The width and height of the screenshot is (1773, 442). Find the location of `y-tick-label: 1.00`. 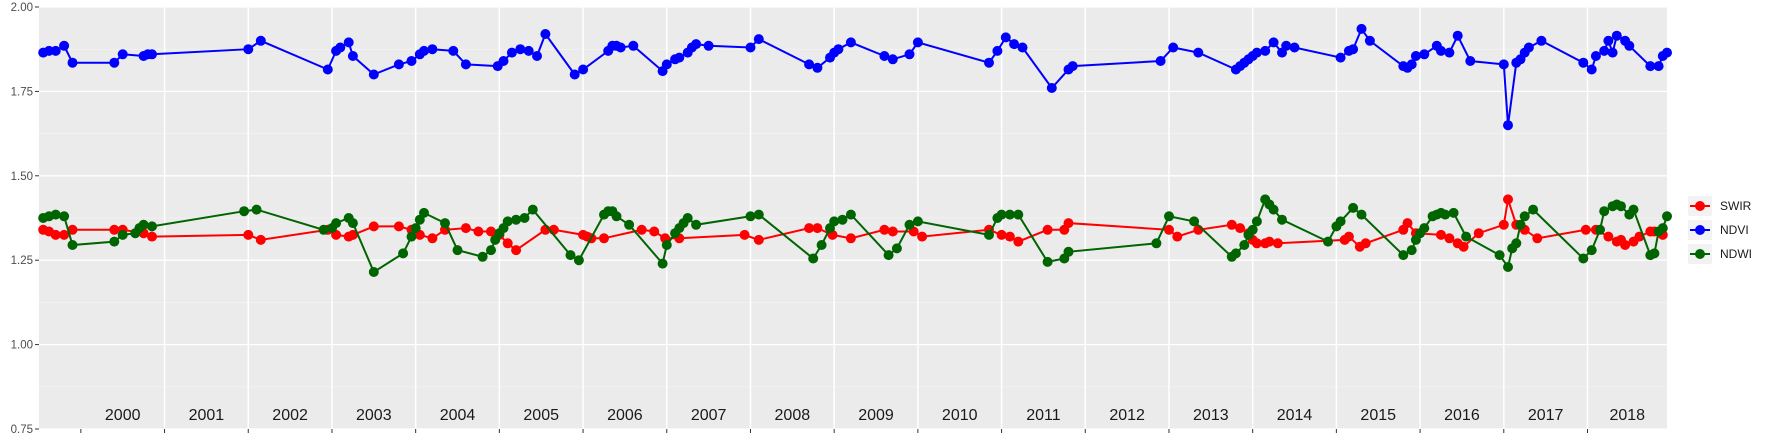

y-tick-label: 1.00 is located at coordinates (22, 346).